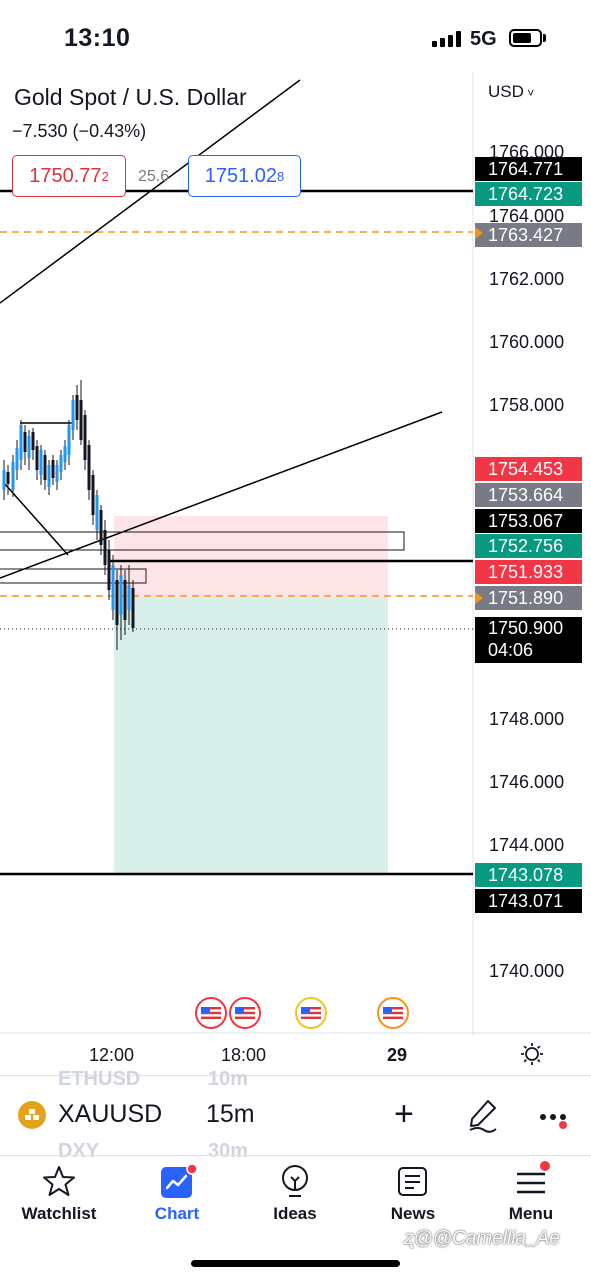 This screenshot has width=591, height=1281. I want to click on last-price: 1750.900, so click(526, 628).